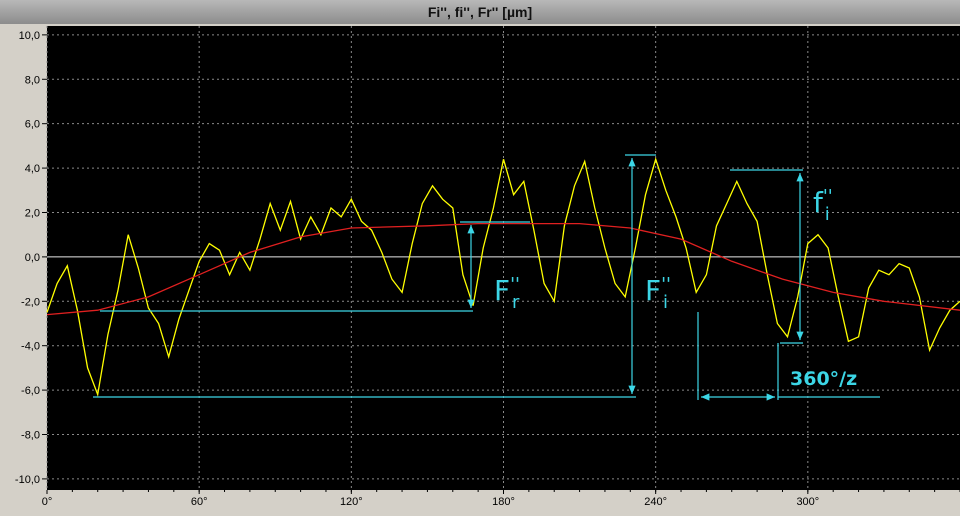 Image resolution: width=960 pixels, height=516 pixels. Describe the element at coordinates (351, 502) in the screenshot. I see `x-tick-label: 120°` at that location.